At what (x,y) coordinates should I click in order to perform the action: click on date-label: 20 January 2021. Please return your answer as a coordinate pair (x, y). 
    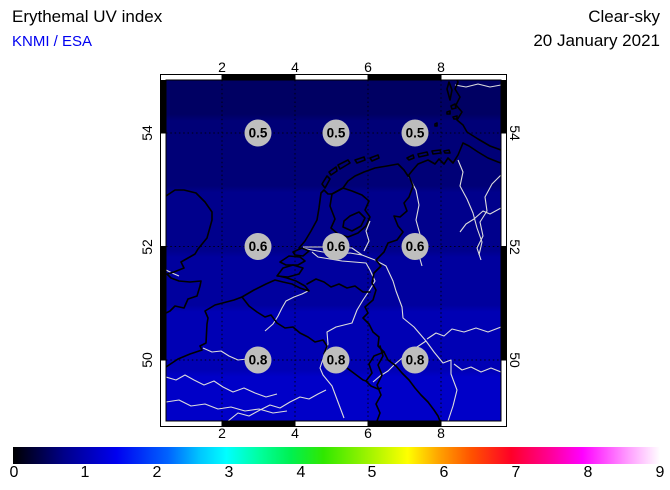
    Looking at the image, I should click on (596, 40).